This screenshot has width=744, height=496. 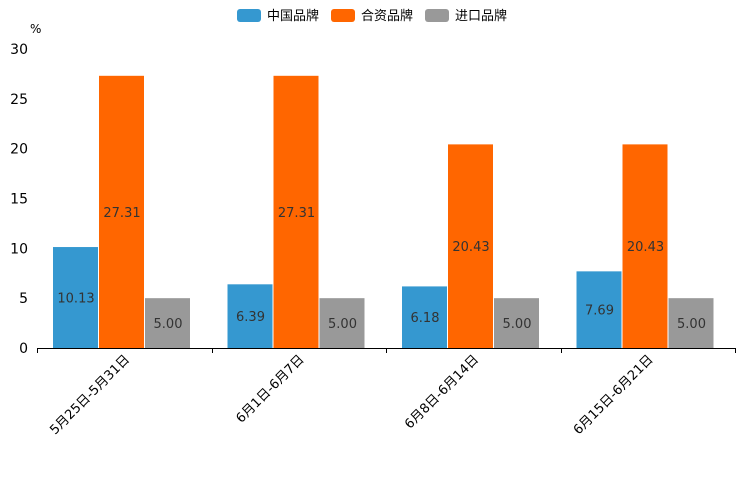 I want to click on x-category-label: 6月15日-6月21日, so click(x=614, y=395).